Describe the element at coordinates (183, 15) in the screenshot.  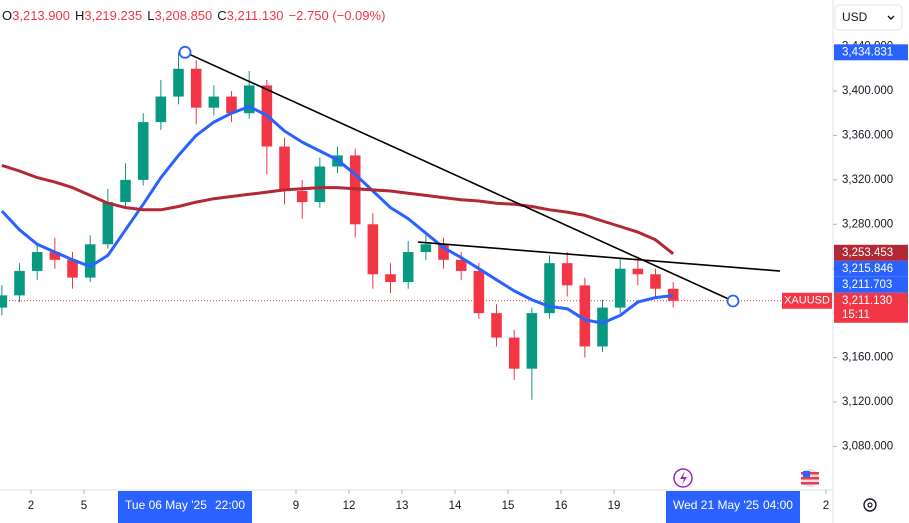
I see `legend-value: 3,208.850` at that location.